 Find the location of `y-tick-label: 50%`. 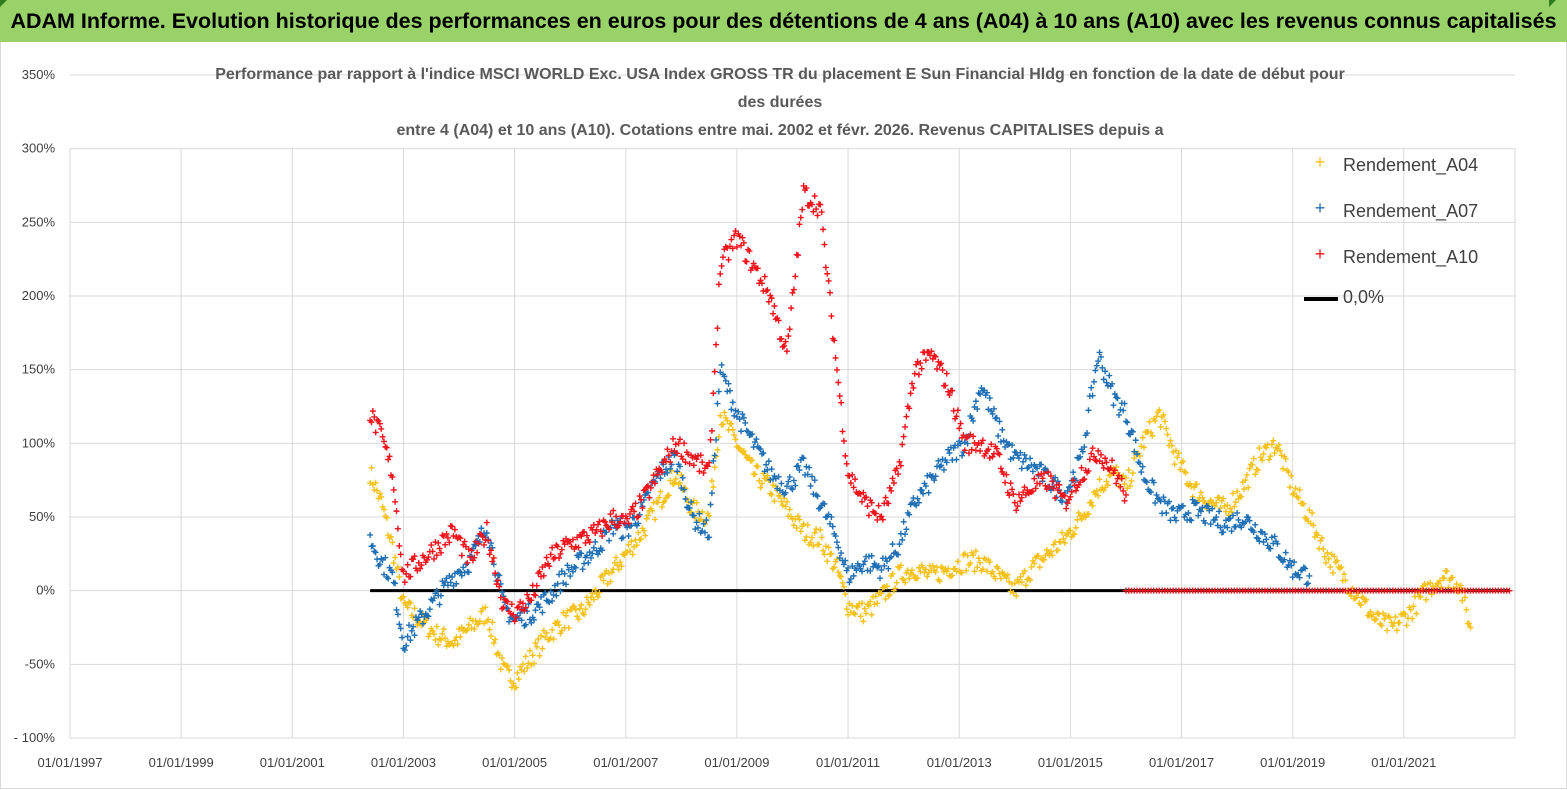

y-tick-label: 50% is located at coordinates (42, 516).